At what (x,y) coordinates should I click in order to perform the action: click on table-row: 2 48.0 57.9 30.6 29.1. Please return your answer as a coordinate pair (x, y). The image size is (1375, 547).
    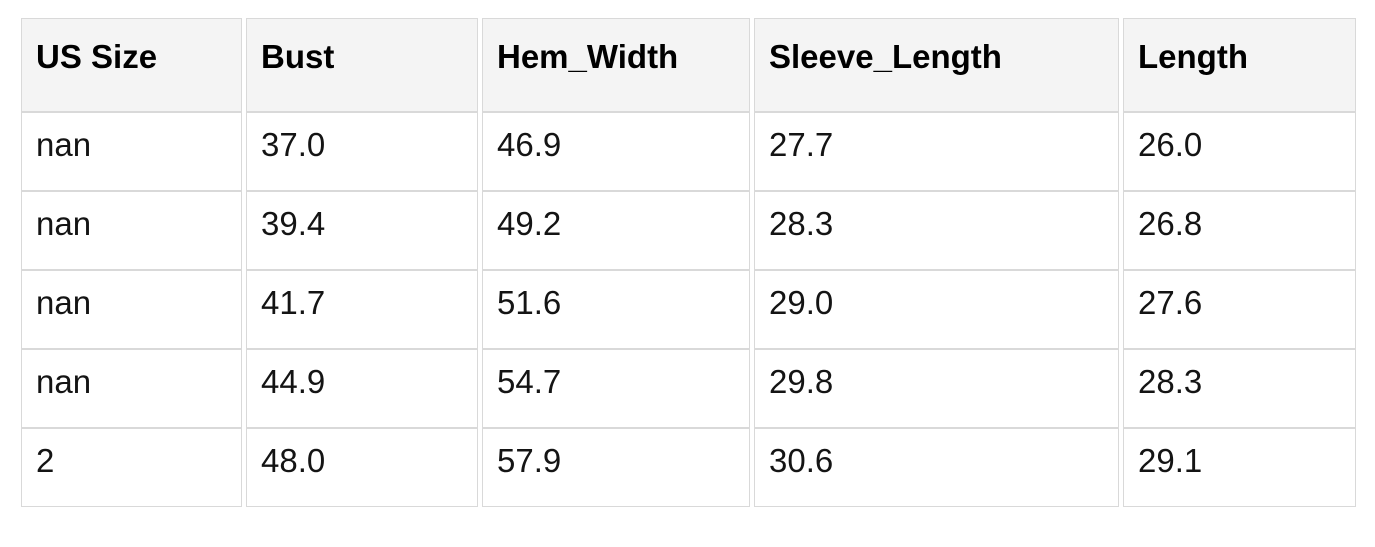
    Looking at the image, I should click on (688, 467).